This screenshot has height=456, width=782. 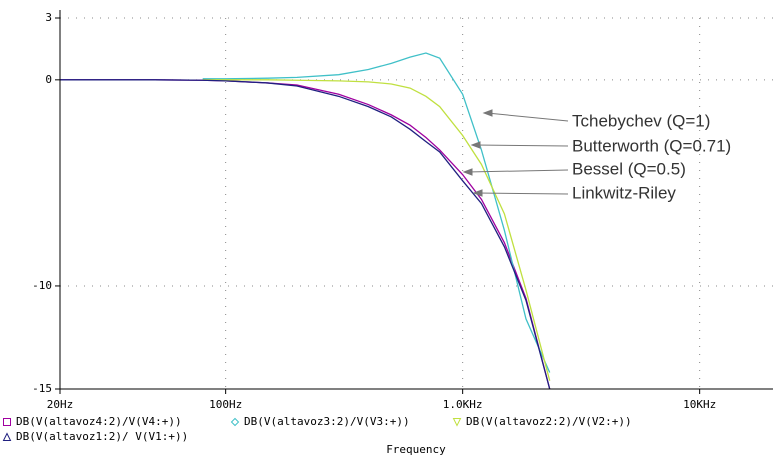 I want to click on annotation: Linkwitz-Riley, so click(x=624, y=192).